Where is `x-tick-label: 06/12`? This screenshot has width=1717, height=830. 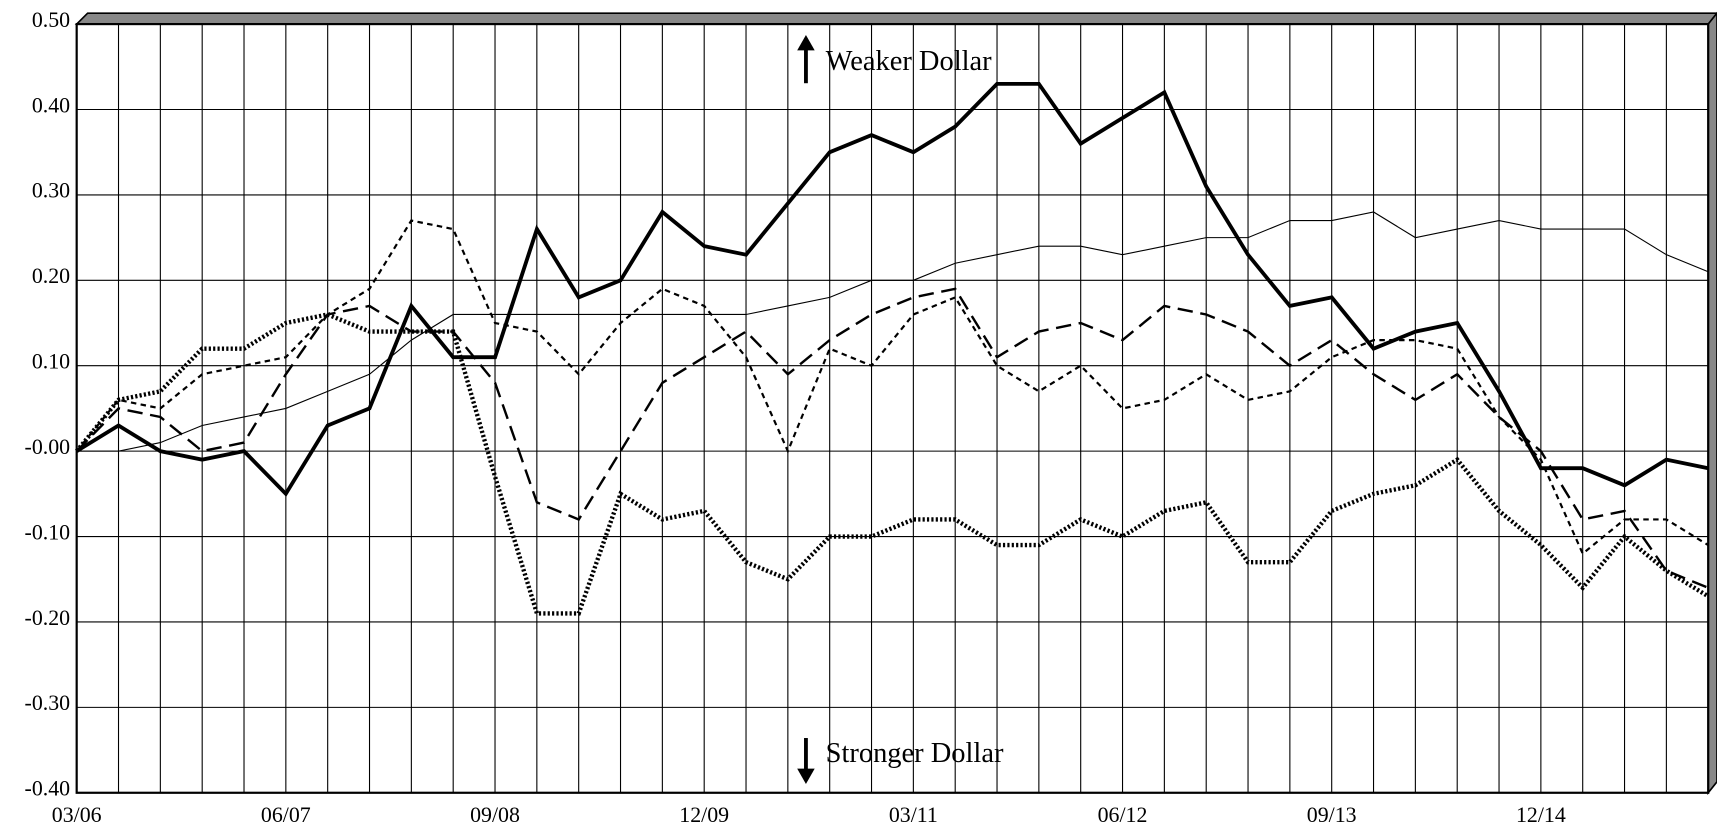 x-tick-label: 06/12 is located at coordinates (1123, 814).